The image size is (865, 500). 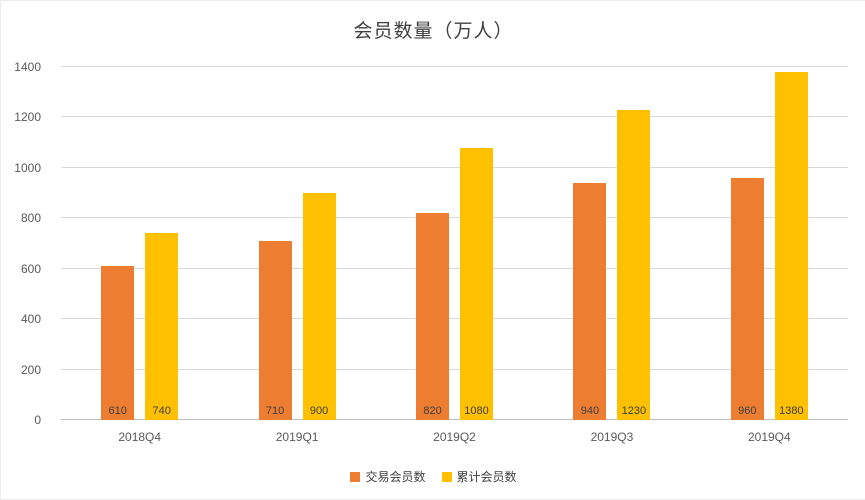 I want to click on bar-value-label: 1380, so click(x=791, y=411).